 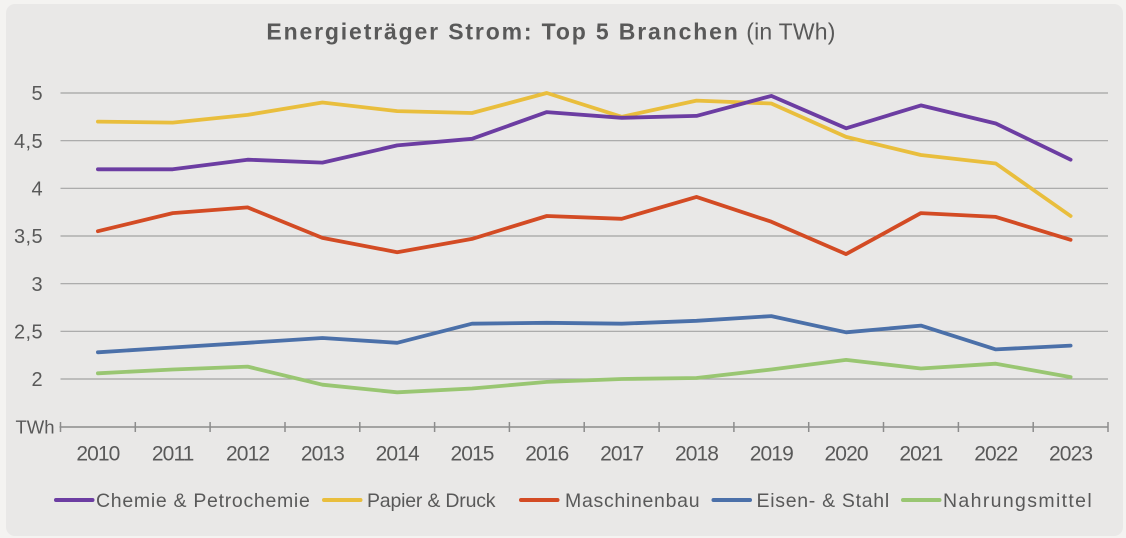 What do you see at coordinates (37, 380) in the screenshot?
I see `svg-text: 2` at bounding box center [37, 380].